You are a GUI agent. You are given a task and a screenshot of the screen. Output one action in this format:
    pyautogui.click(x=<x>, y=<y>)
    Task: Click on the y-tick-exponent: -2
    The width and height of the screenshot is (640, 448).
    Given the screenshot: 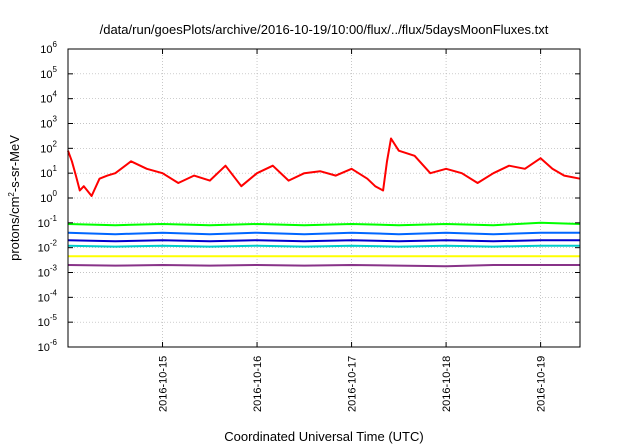 What is the action you would take?
    pyautogui.click(x=54, y=243)
    